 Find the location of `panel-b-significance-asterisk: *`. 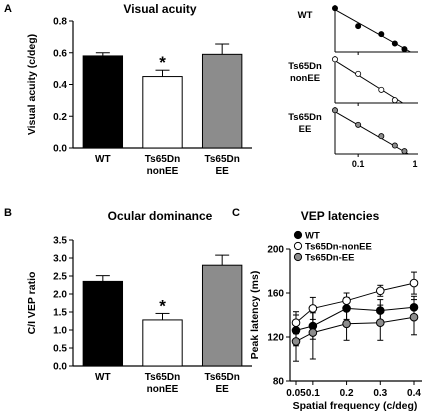

panel-b-significance-asterisk: * is located at coordinates (162, 305).